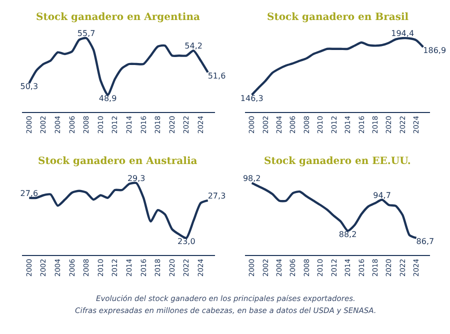  What do you see at coordinates (217, 195) in the screenshot?
I see `data-label: 27,3` at bounding box center [217, 195].